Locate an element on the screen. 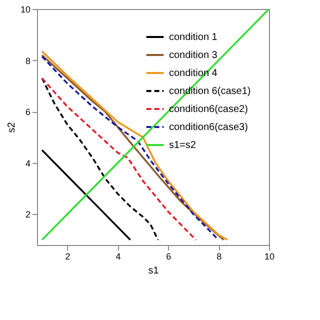 The image size is (320, 320). x-tick-label: 6 is located at coordinates (169, 257).